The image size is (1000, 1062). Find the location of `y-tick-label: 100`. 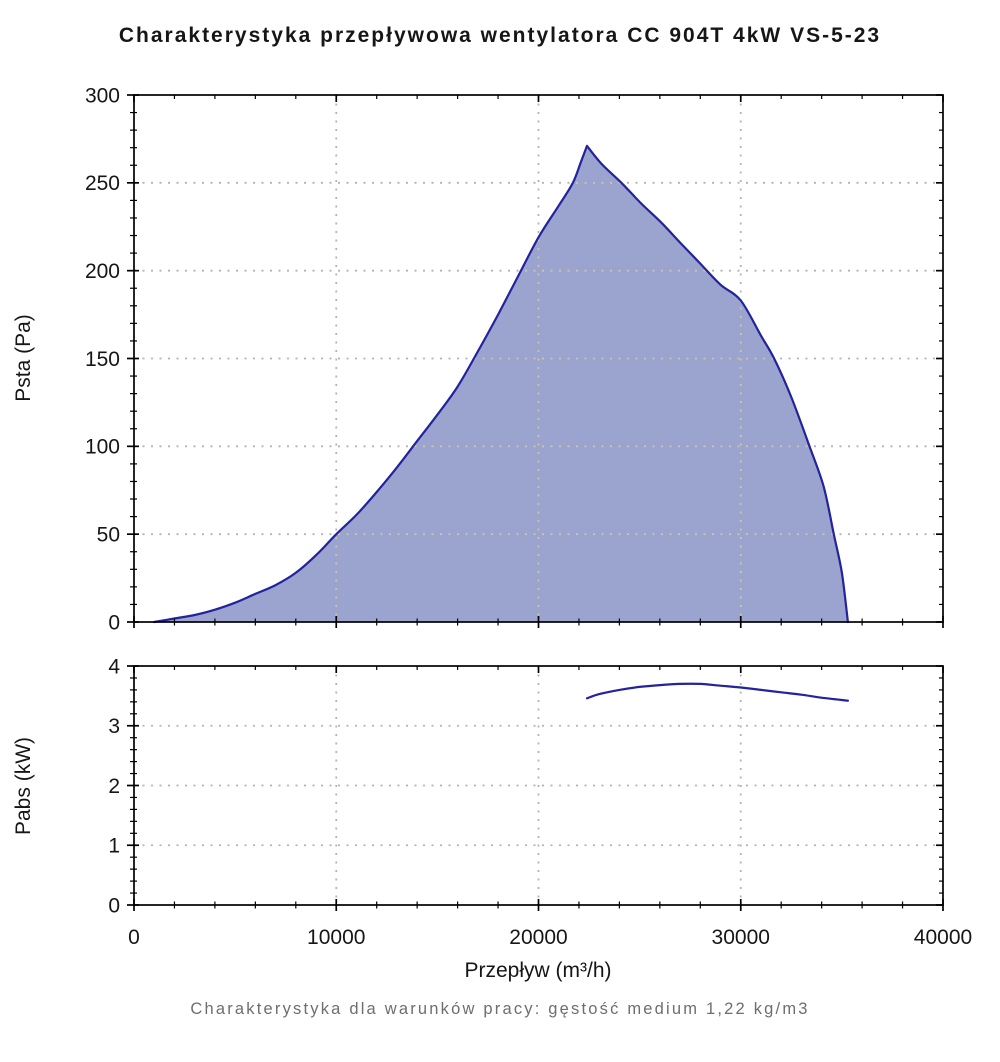

y-tick-label: 100 is located at coordinates (102, 447).